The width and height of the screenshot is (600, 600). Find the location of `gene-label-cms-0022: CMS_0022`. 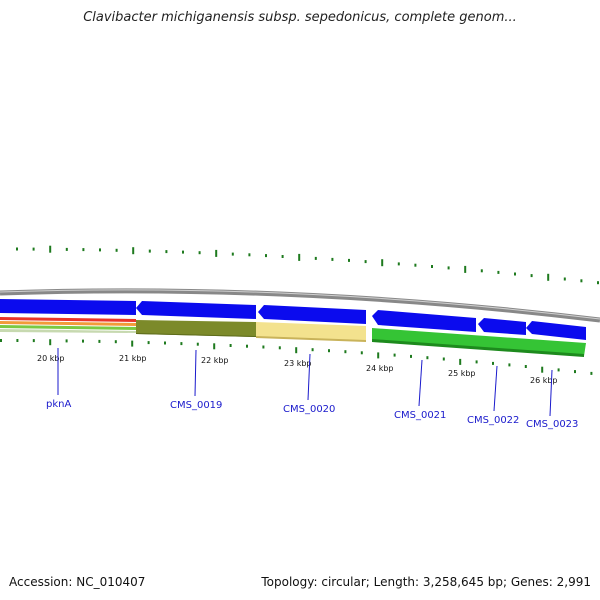

gene-label-cms-0022: CMS_0022 is located at coordinates (493, 420).